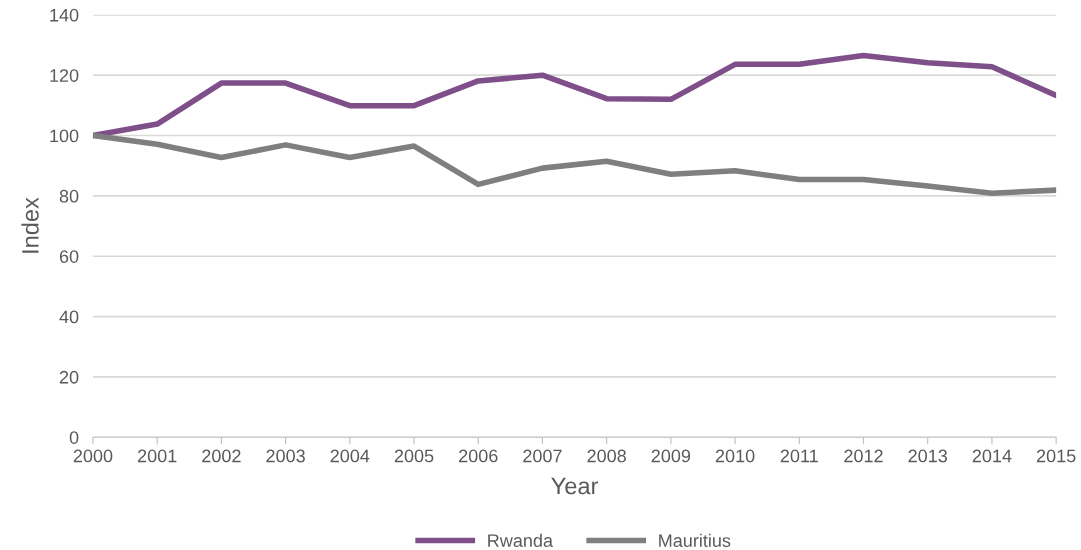  What do you see at coordinates (64, 15) in the screenshot?
I see `y-tick-label: 140` at bounding box center [64, 15].